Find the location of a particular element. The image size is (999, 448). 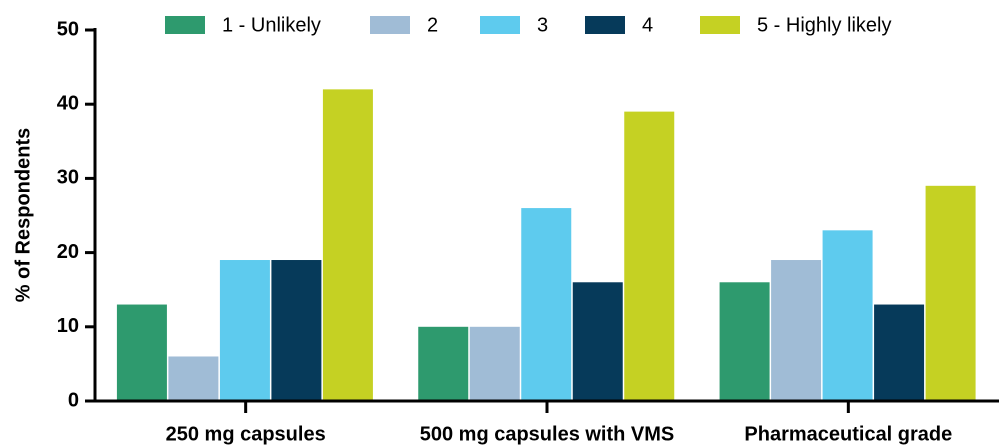

y-tick-label: 40 is located at coordinates (68, 103).